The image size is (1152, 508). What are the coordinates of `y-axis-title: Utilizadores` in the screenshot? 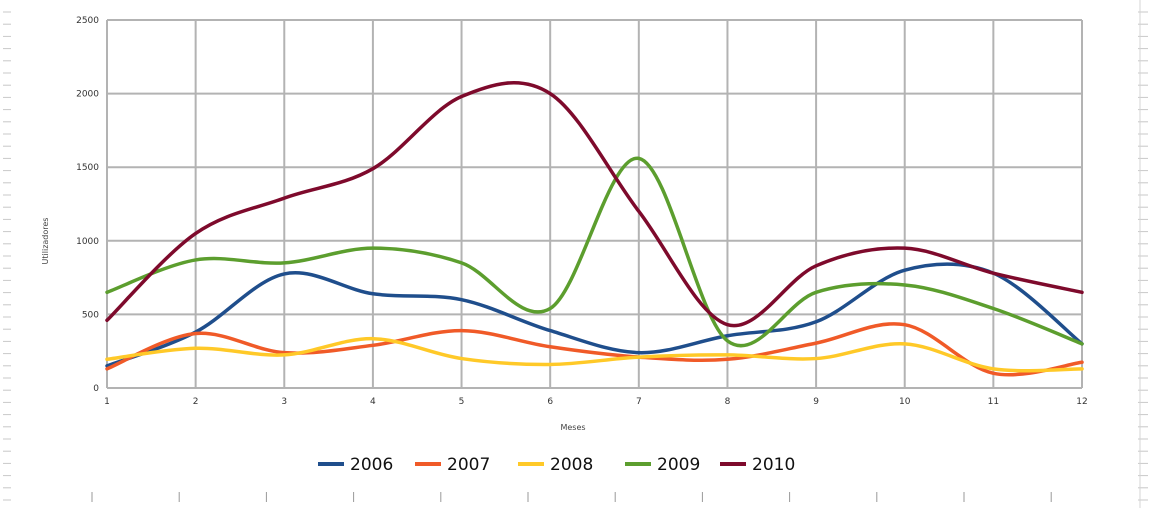 It's located at (45, 241).